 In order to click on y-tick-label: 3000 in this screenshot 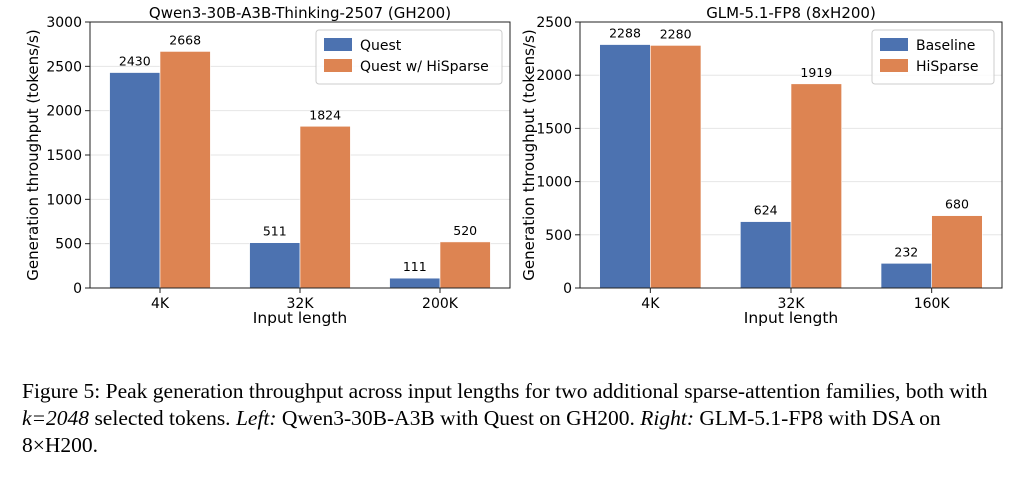, I will do `click(64, 23)`.